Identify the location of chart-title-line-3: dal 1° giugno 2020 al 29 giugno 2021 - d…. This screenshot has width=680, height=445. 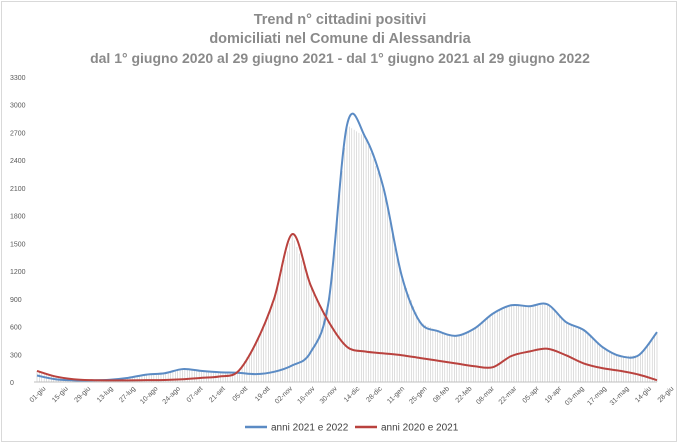
(340, 58).